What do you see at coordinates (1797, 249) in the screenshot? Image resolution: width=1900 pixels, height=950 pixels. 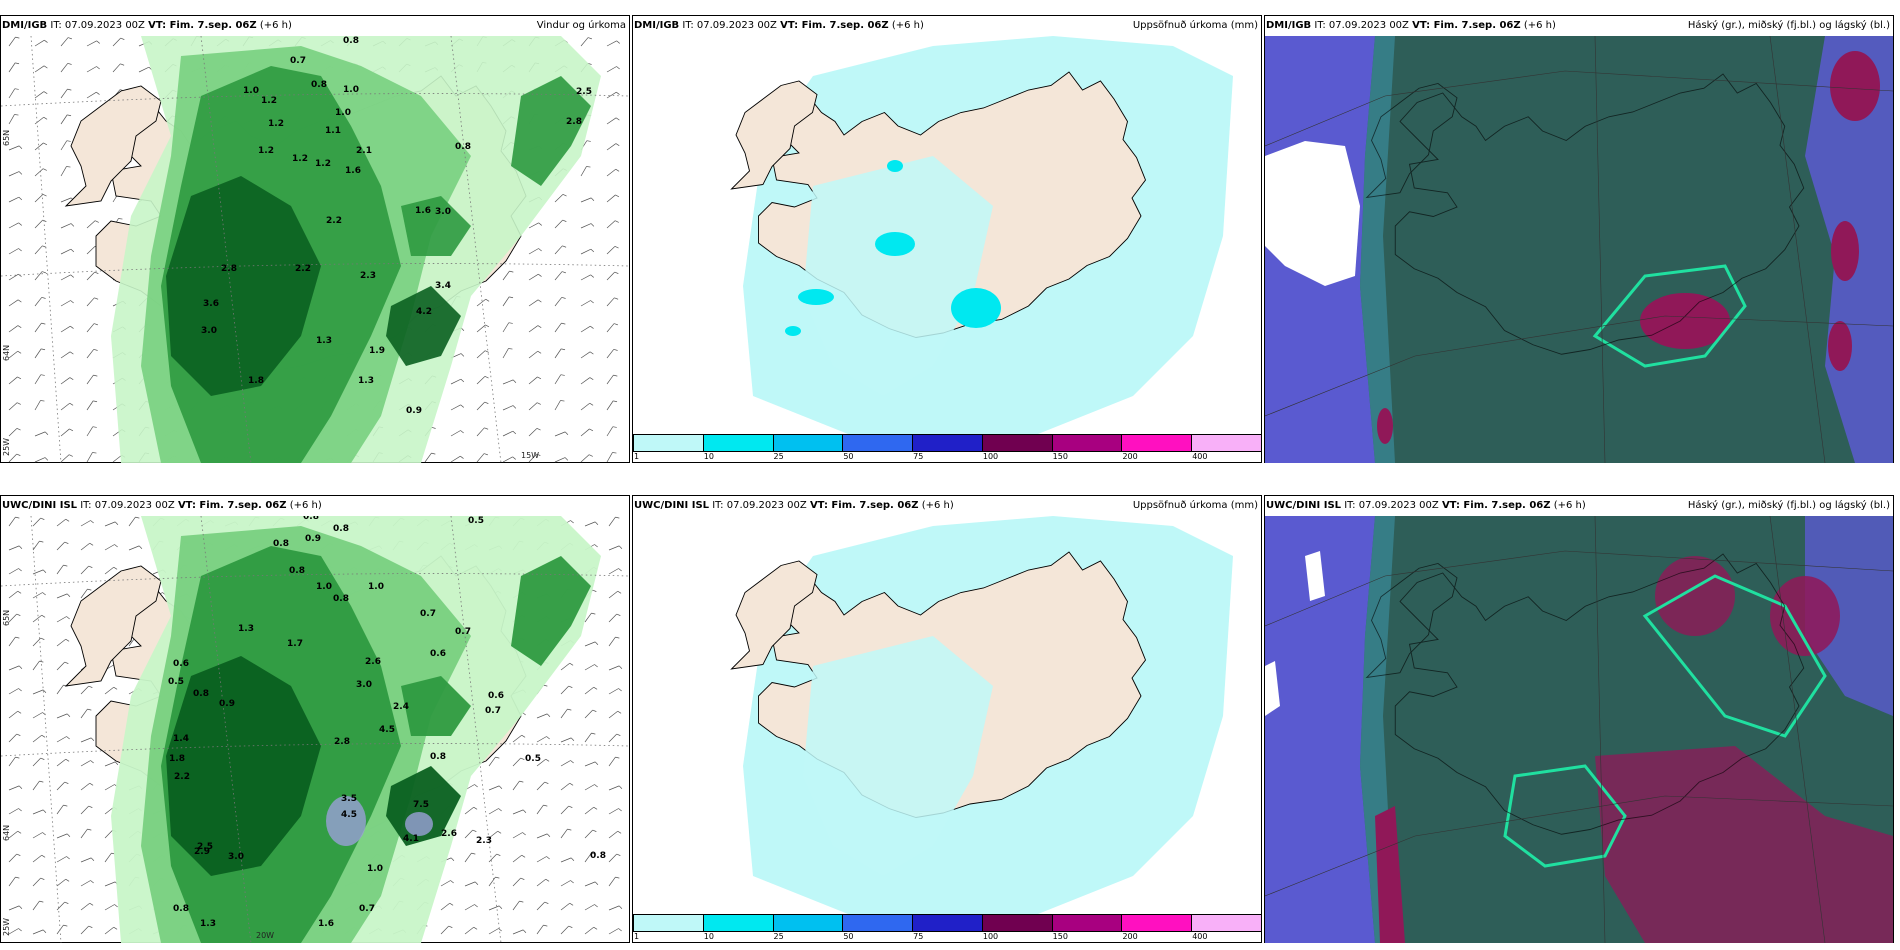 I see `lon-line` at bounding box center [1797, 249].